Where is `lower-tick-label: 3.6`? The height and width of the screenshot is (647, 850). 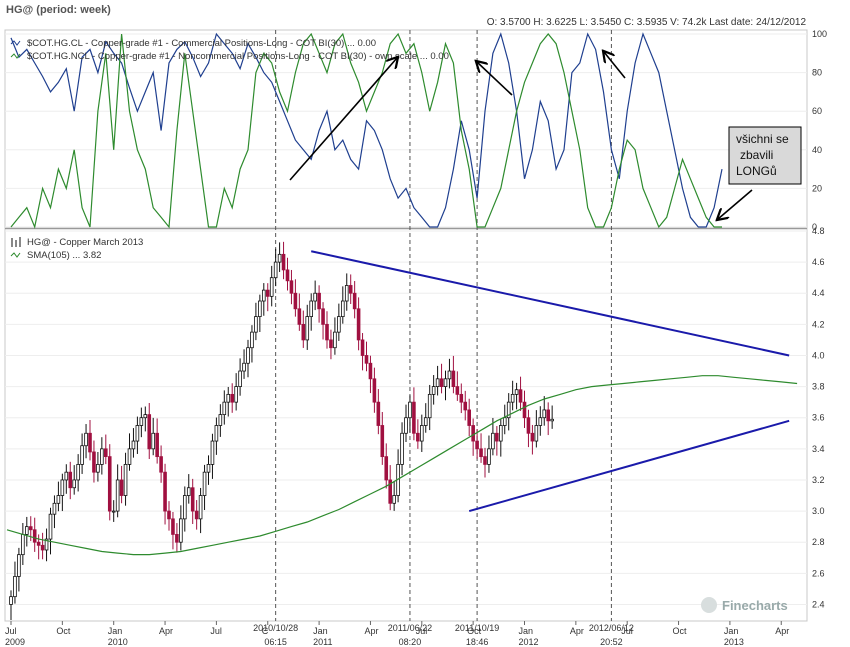 lower-tick-label: 3.6 is located at coordinates (818, 418).